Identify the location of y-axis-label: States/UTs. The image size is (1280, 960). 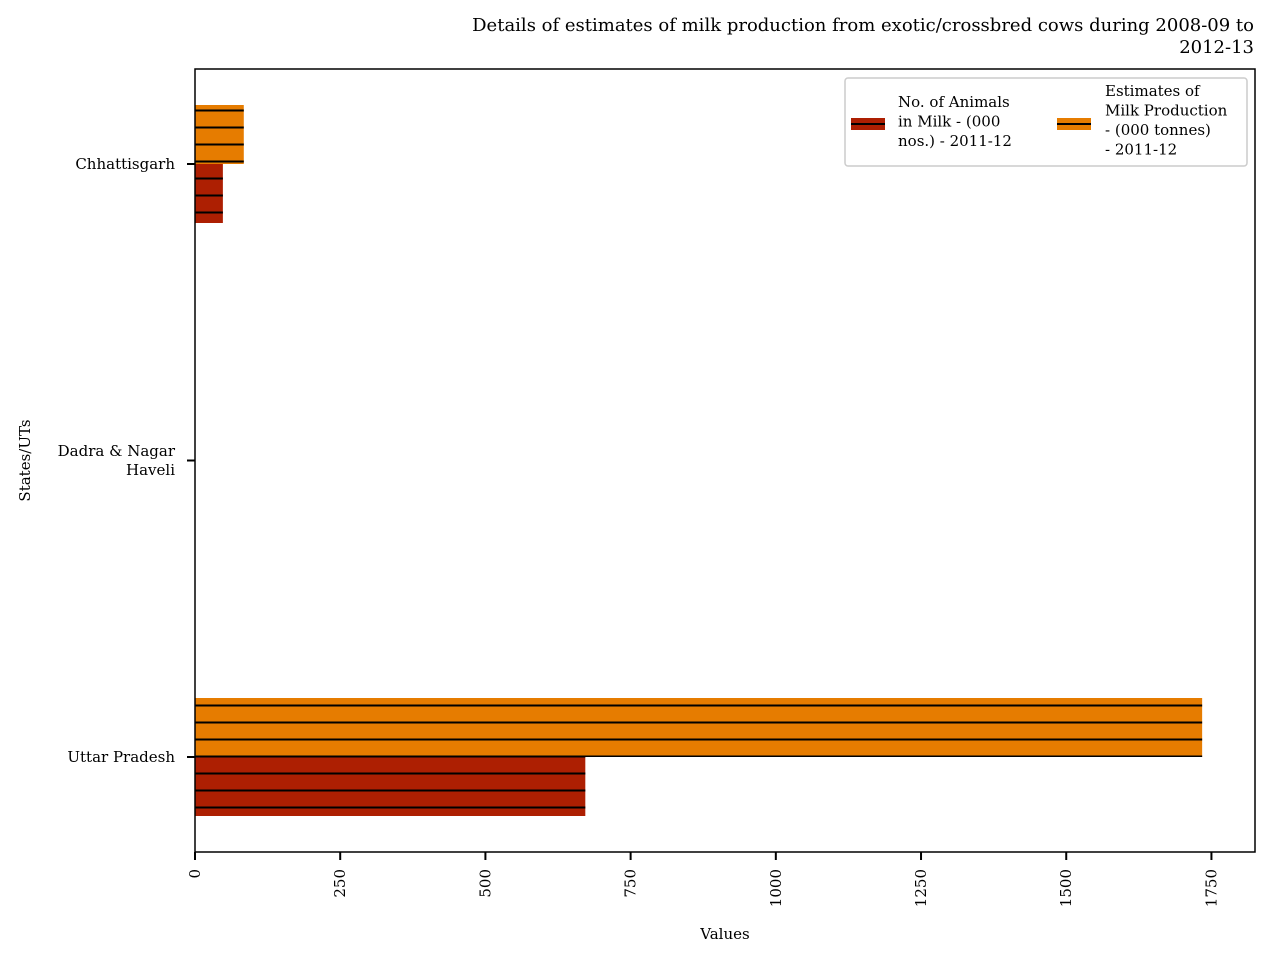
(25, 460).